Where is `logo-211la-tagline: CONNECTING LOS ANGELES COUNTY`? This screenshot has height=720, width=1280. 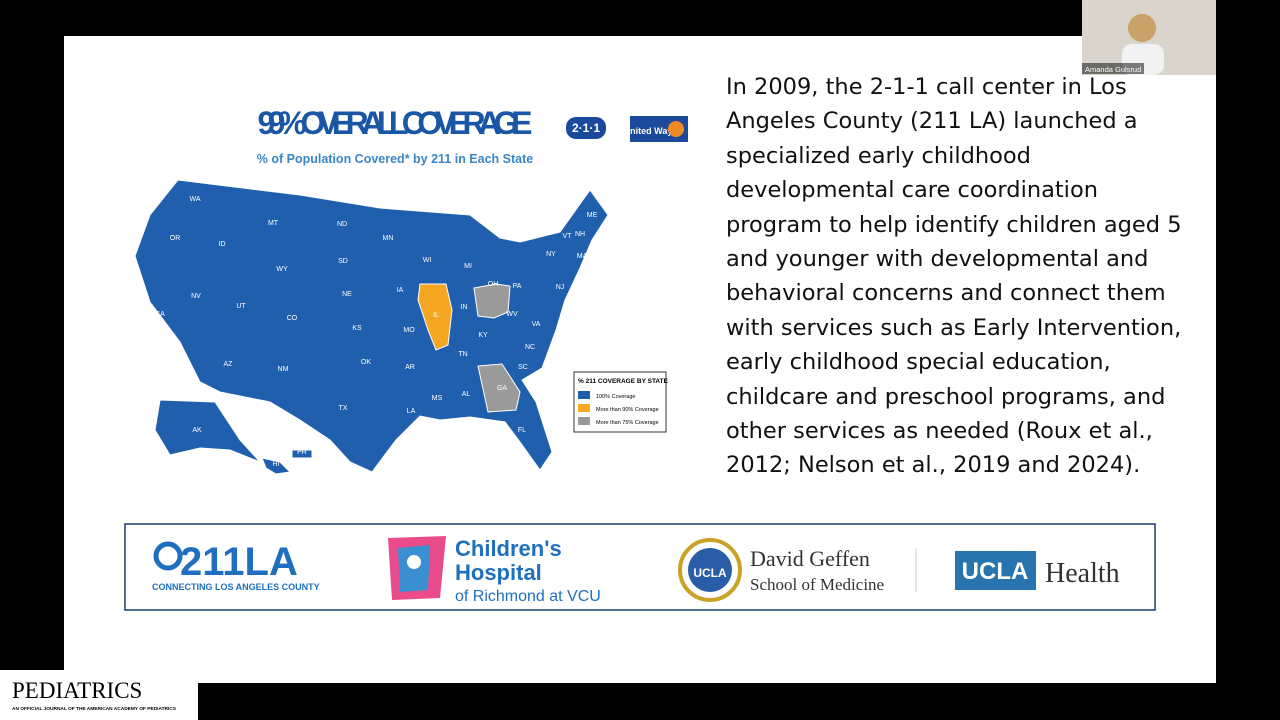 logo-211la-tagline: CONNECTING LOS ANGELES COUNTY is located at coordinates (236, 587).